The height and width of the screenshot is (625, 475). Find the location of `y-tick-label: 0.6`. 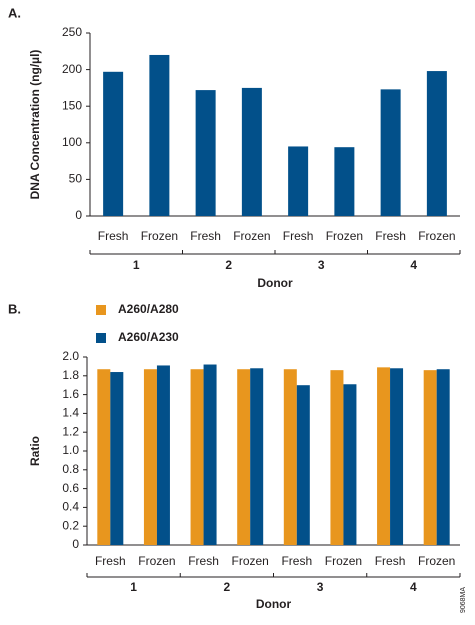

y-tick-label: 0.6 is located at coordinates (70, 488).